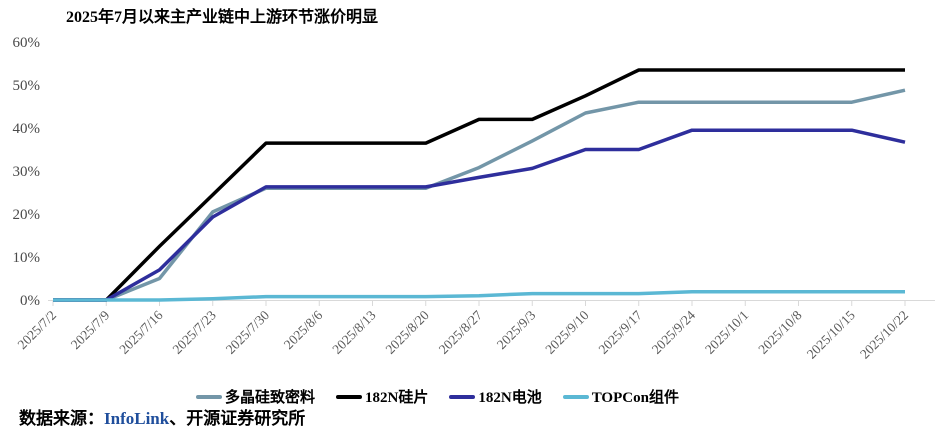 The height and width of the screenshot is (433, 945). What do you see at coordinates (884, 335) in the screenshot?
I see `x-axis-label: 2025/10/22` at bounding box center [884, 335].